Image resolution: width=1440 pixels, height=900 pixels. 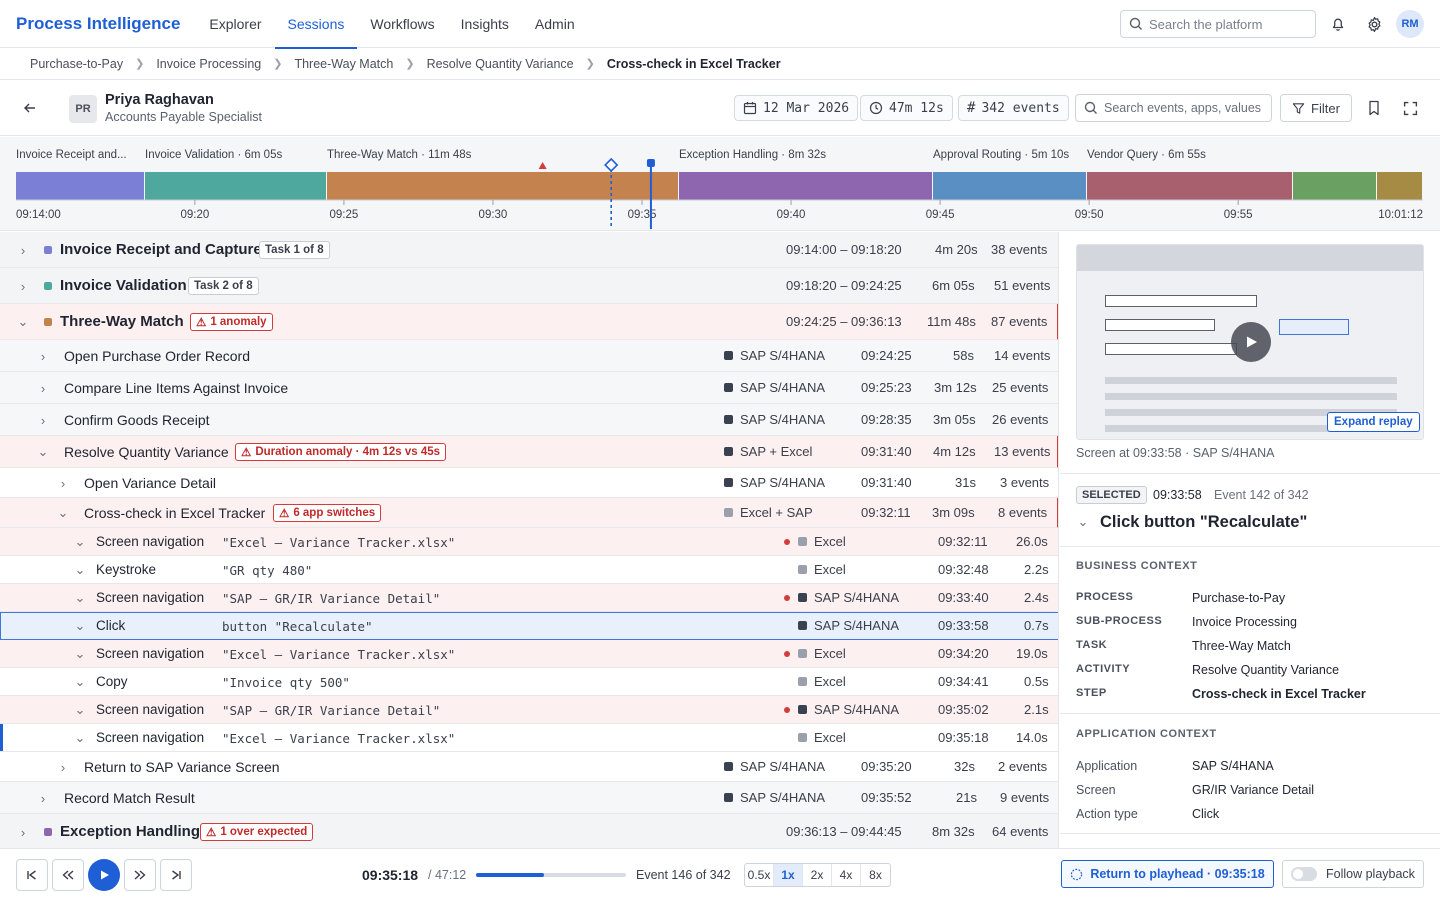 What do you see at coordinates (77, 63) in the screenshot?
I see `breadcrumb-label: Purchase-to-Pay` at bounding box center [77, 63].